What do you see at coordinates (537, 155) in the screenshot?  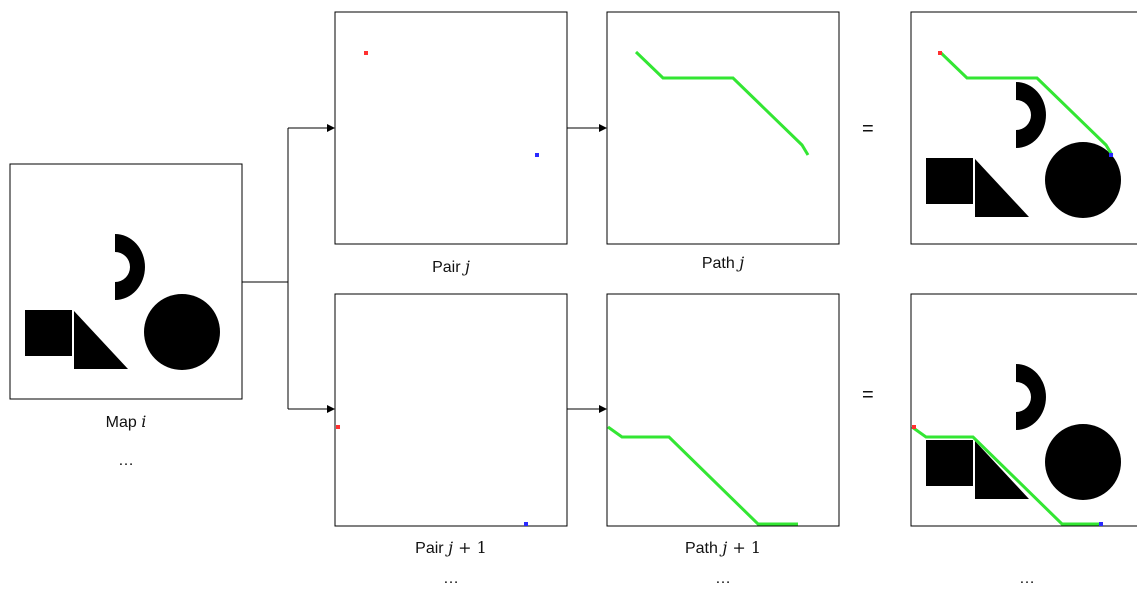 I see `goal-point-top` at bounding box center [537, 155].